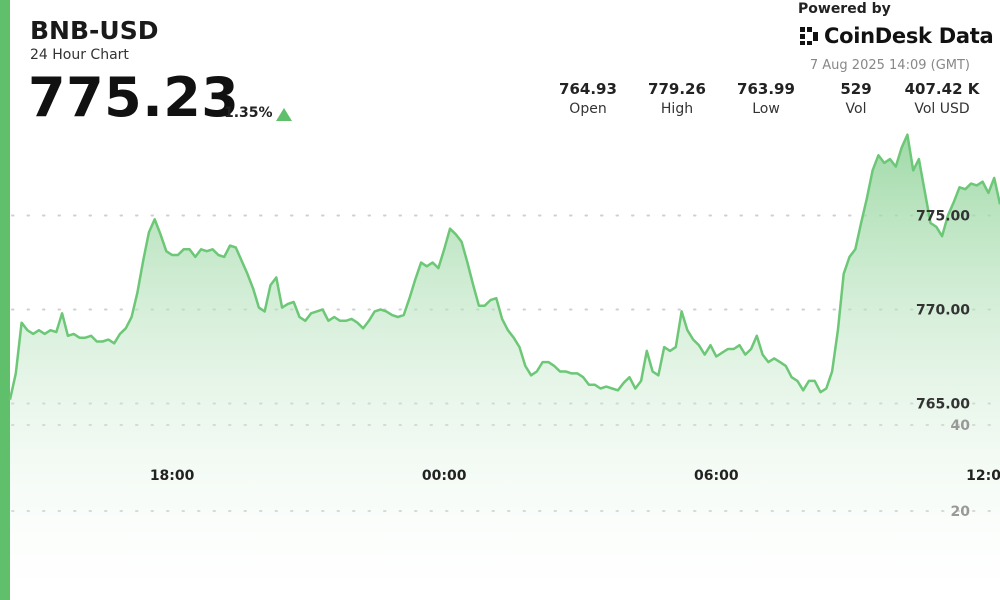 This screenshot has height=600, width=1000. I want to click on stat-vol-usd: 407.42 K Vol USD, so click(942, 98).